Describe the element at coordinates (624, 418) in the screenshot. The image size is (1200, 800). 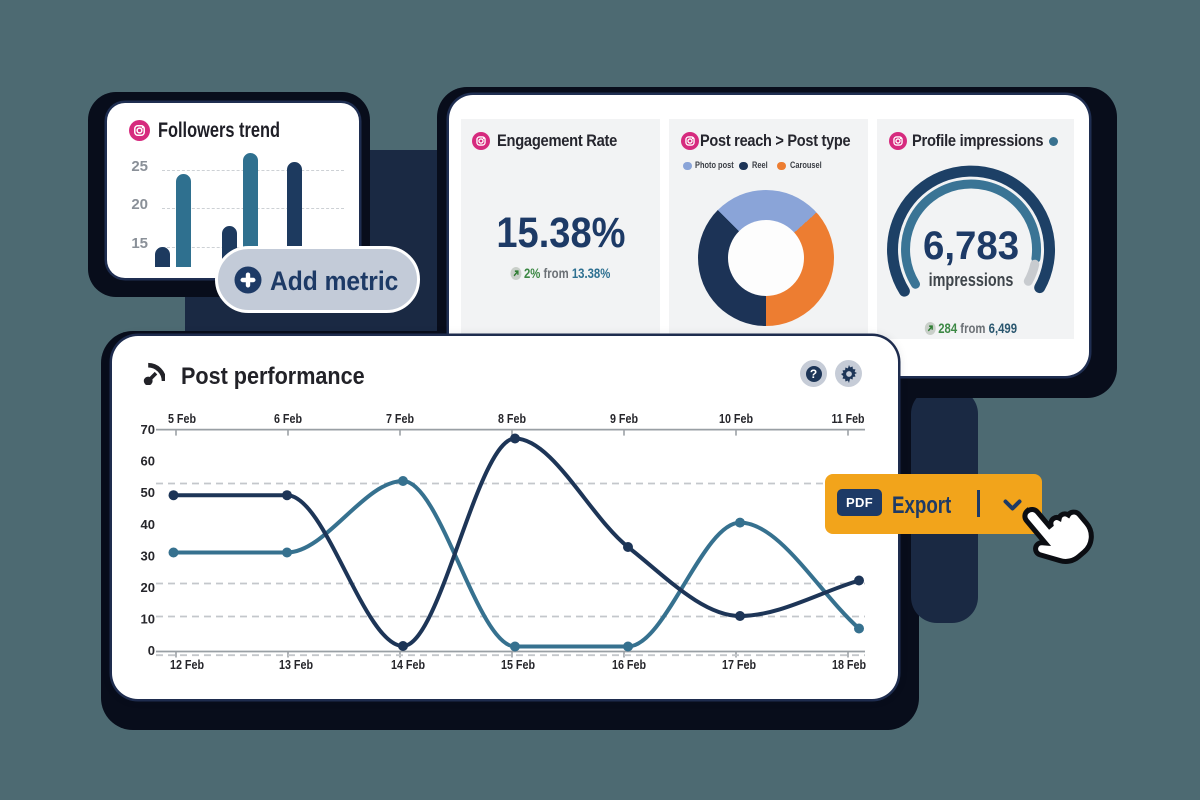
I see `svg-text: 9 Feb` at that location.